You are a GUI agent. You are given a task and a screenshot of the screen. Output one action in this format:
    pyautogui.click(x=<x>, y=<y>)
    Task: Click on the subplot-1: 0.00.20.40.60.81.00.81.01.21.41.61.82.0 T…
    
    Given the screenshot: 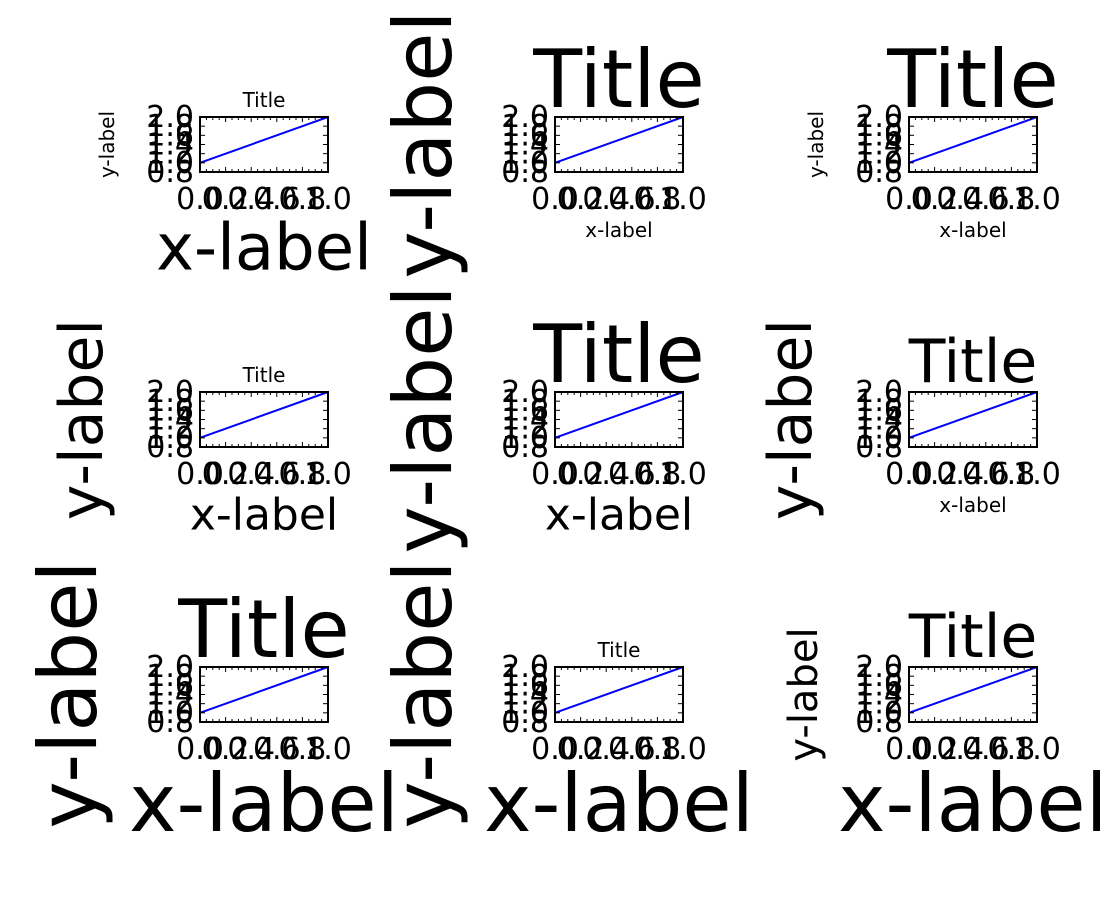 What is the action you would take?
    pyautogui.click(x=233, y=186)
    